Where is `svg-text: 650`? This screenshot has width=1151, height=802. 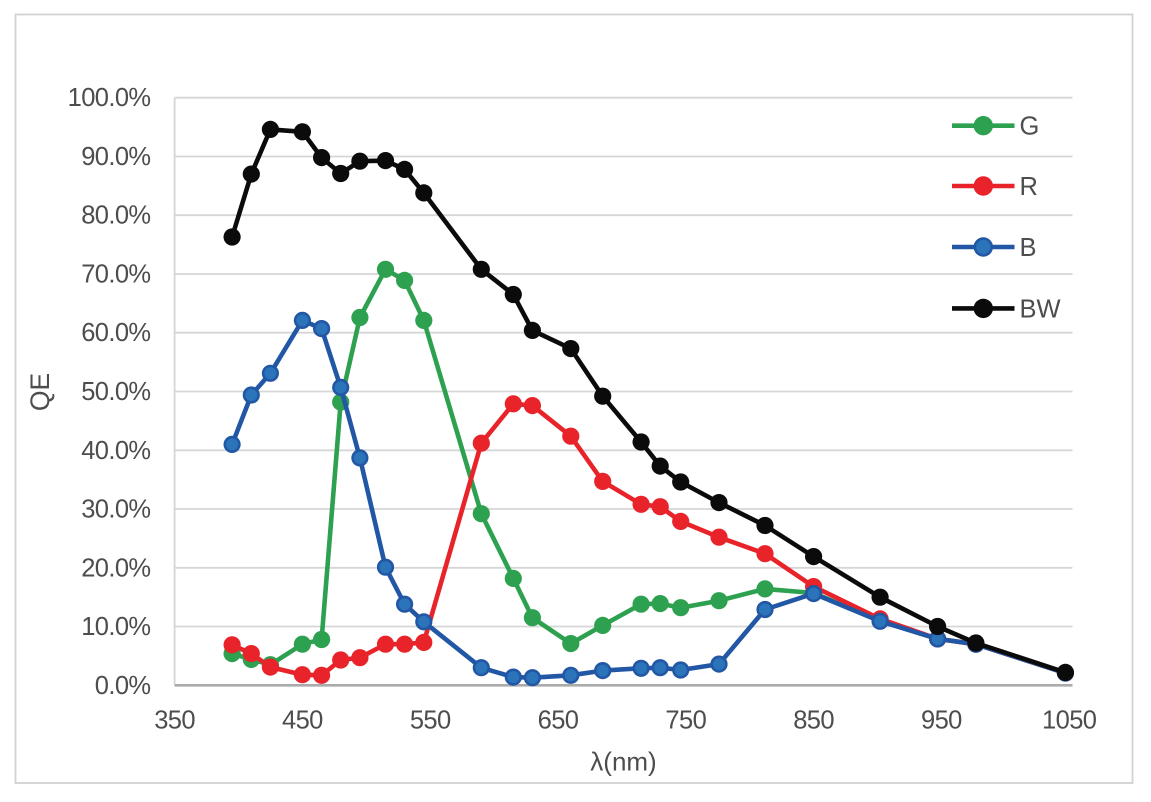 svg-text: 650 is located at coordinates (558, 721).